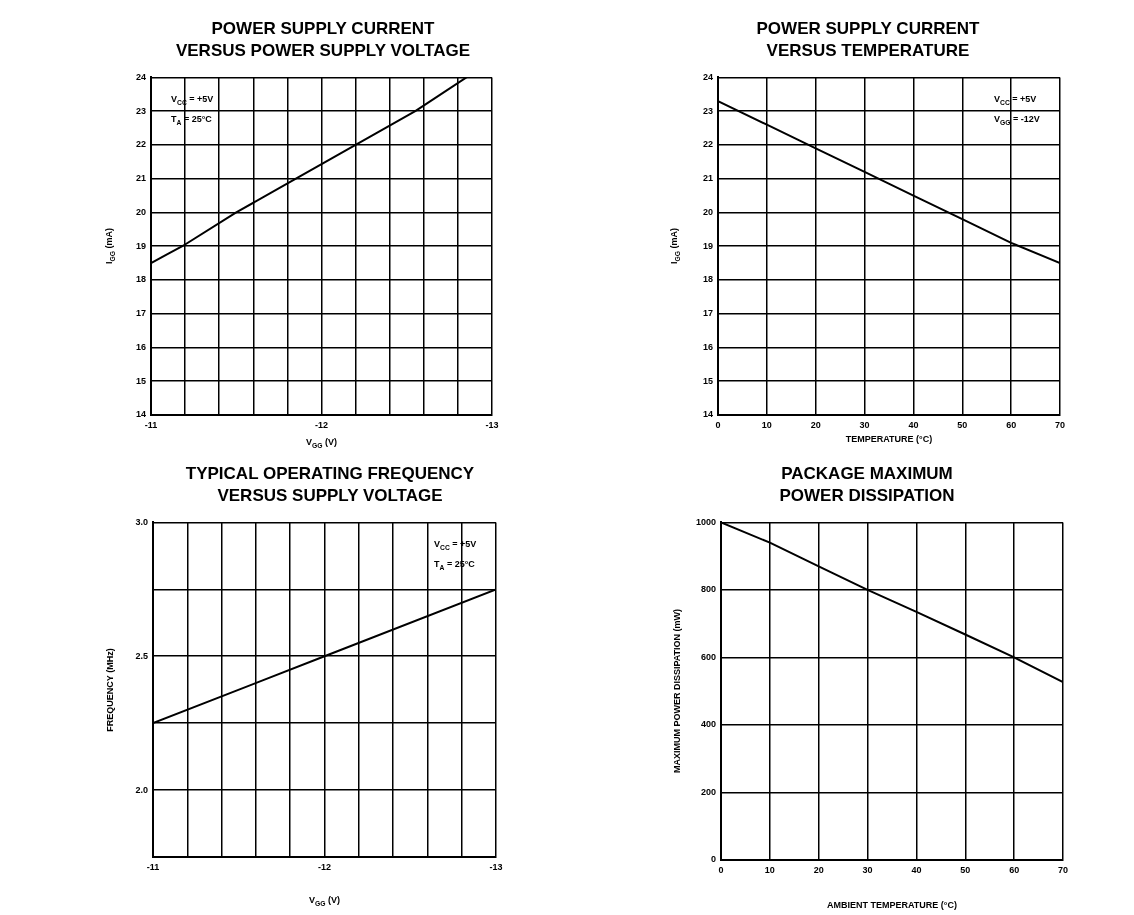 The height and width of the screenshot is (915, 1134). Describe the element at coordinates (705, 521) in the screenshot. I see `y-tick-label: 1000` at that location.